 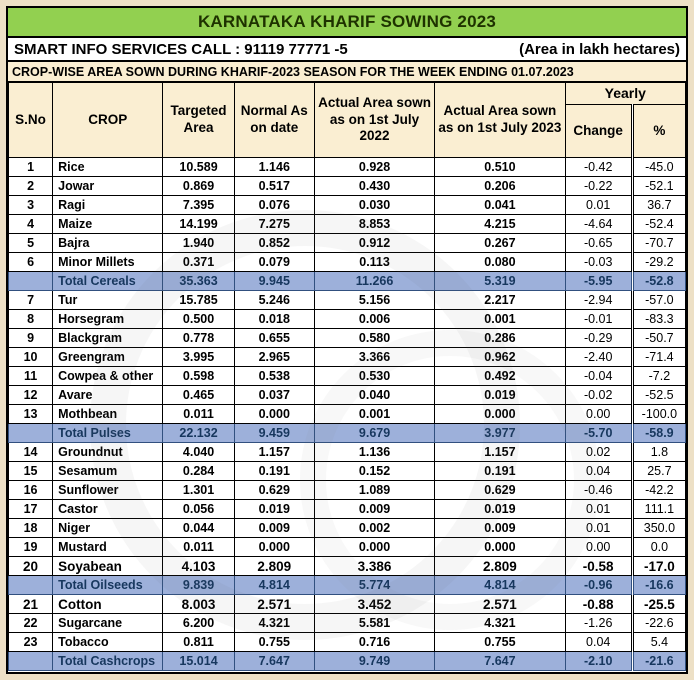 I want to click on cell-normal: 0.629, so click(x=274, y=490).